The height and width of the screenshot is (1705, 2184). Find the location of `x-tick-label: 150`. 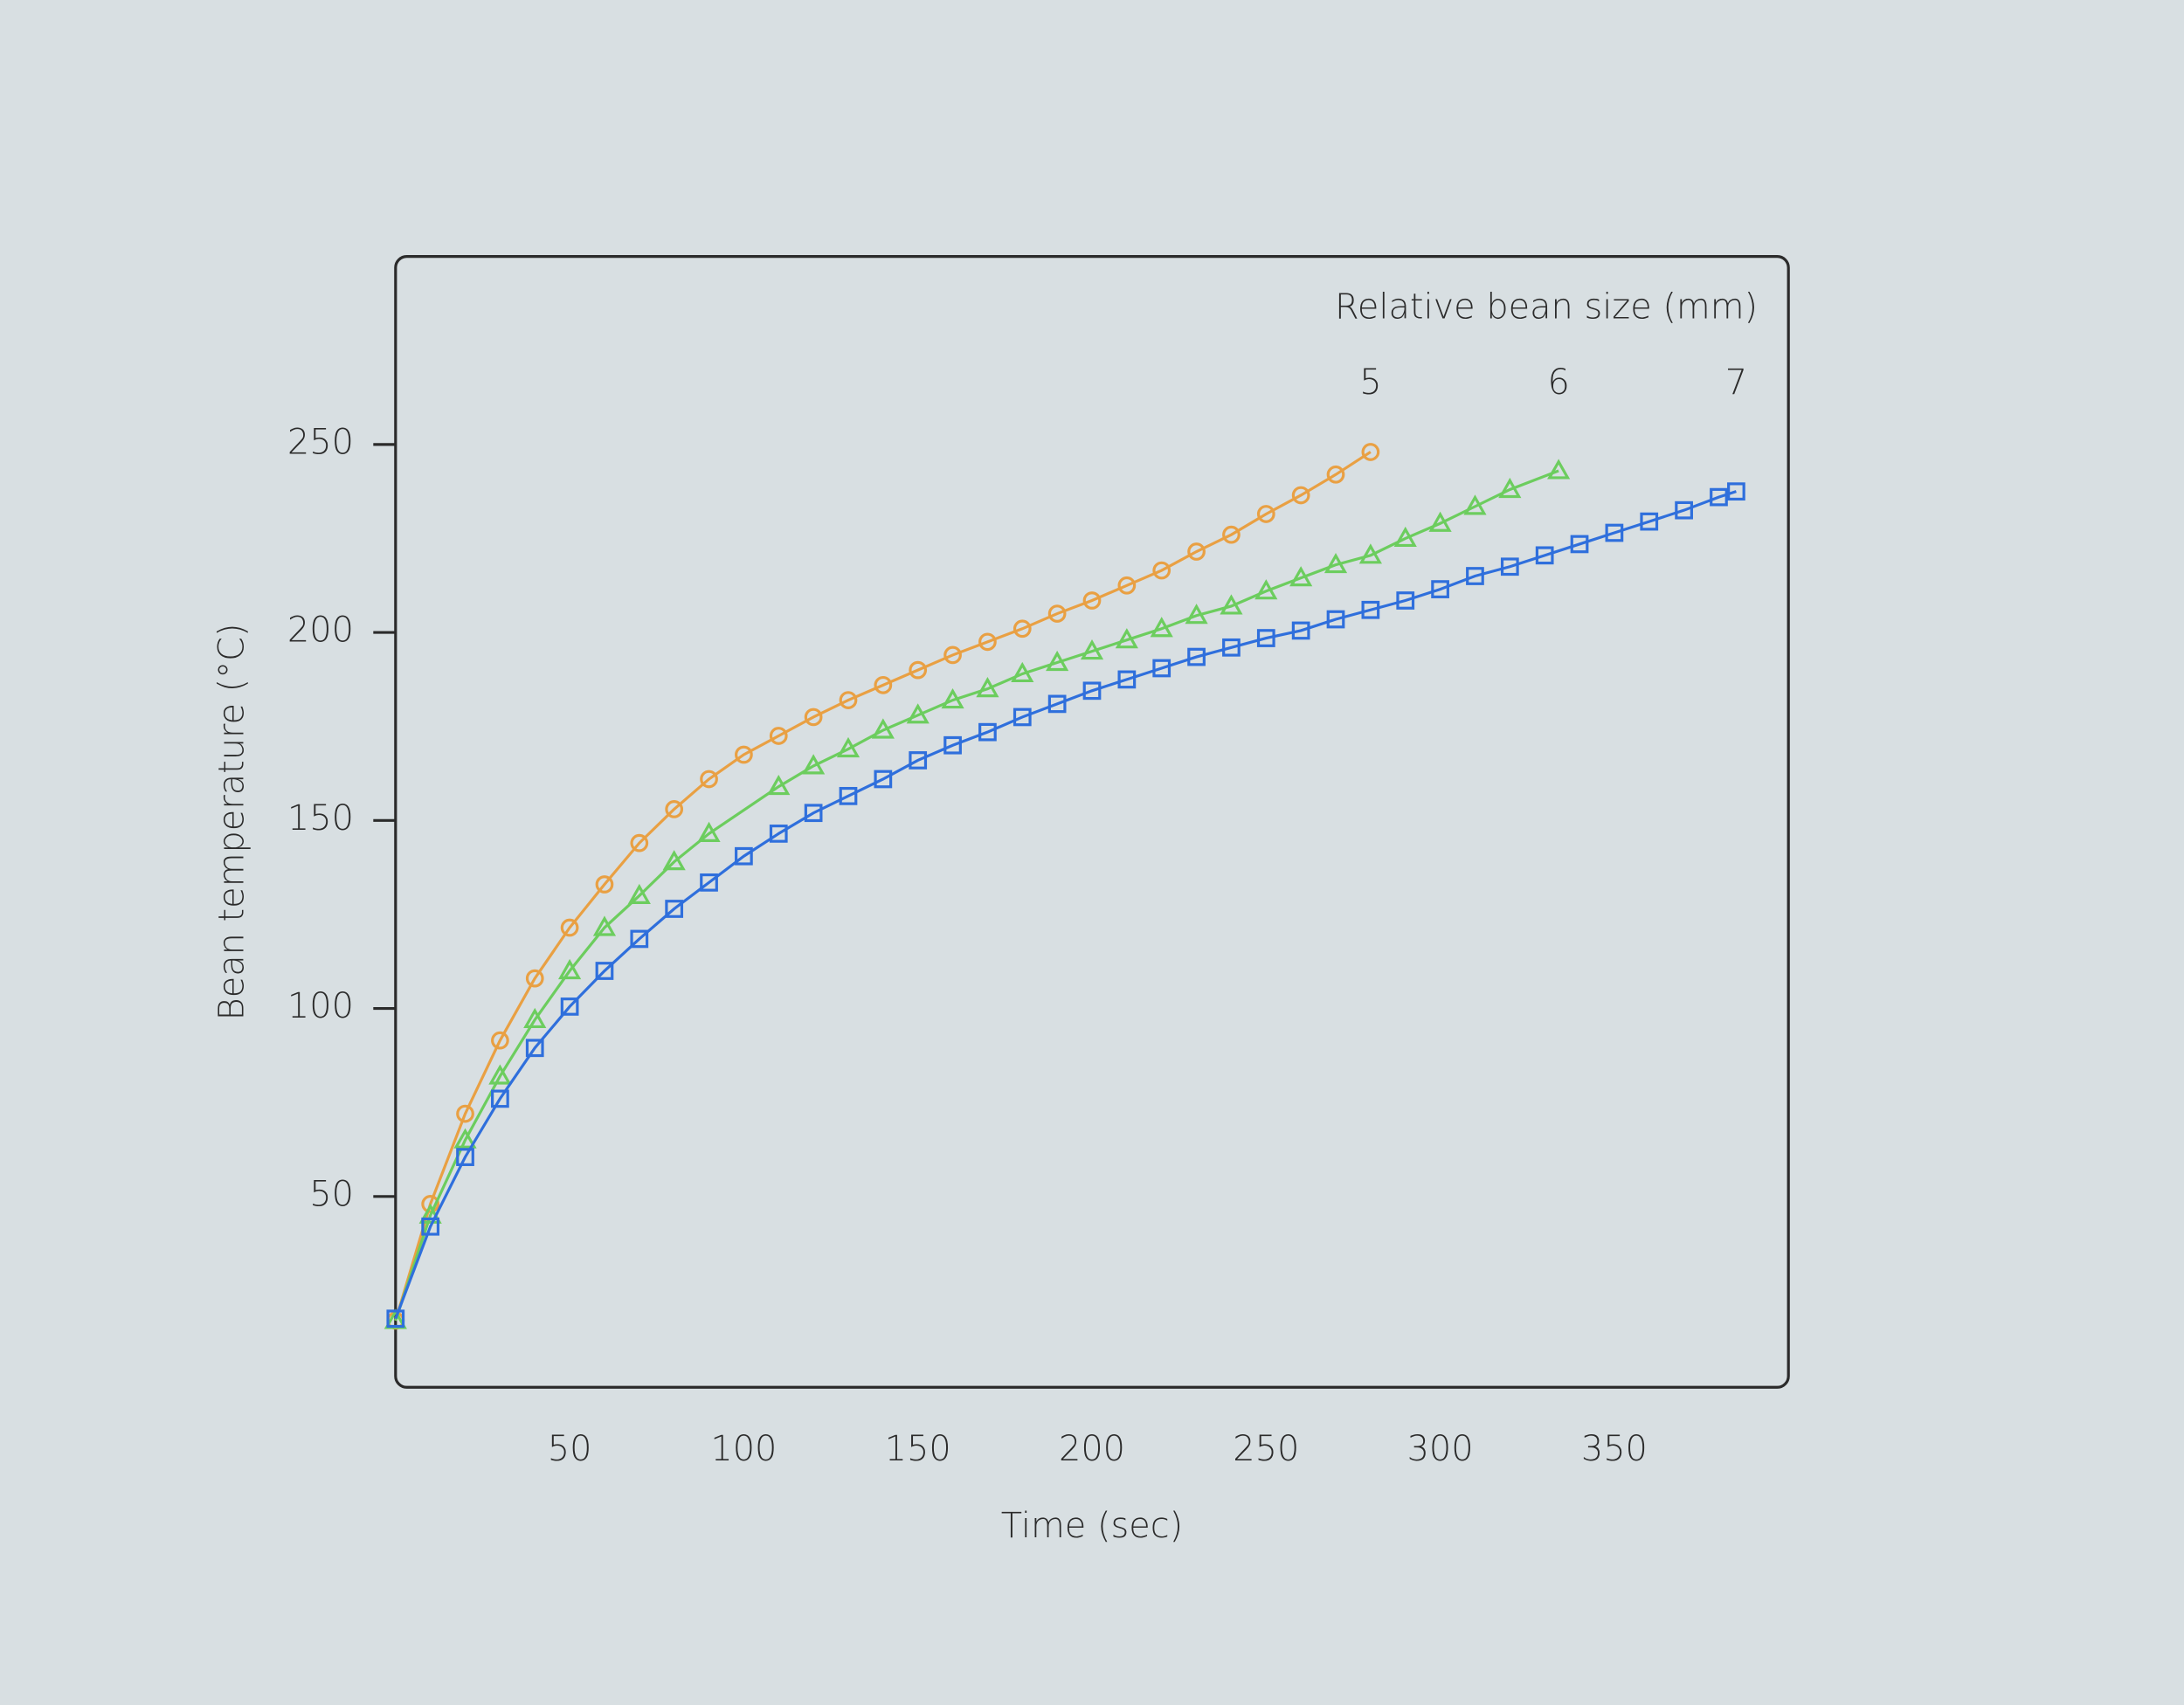

x-tick-label: 150 is located at coordinates (918, 1449).